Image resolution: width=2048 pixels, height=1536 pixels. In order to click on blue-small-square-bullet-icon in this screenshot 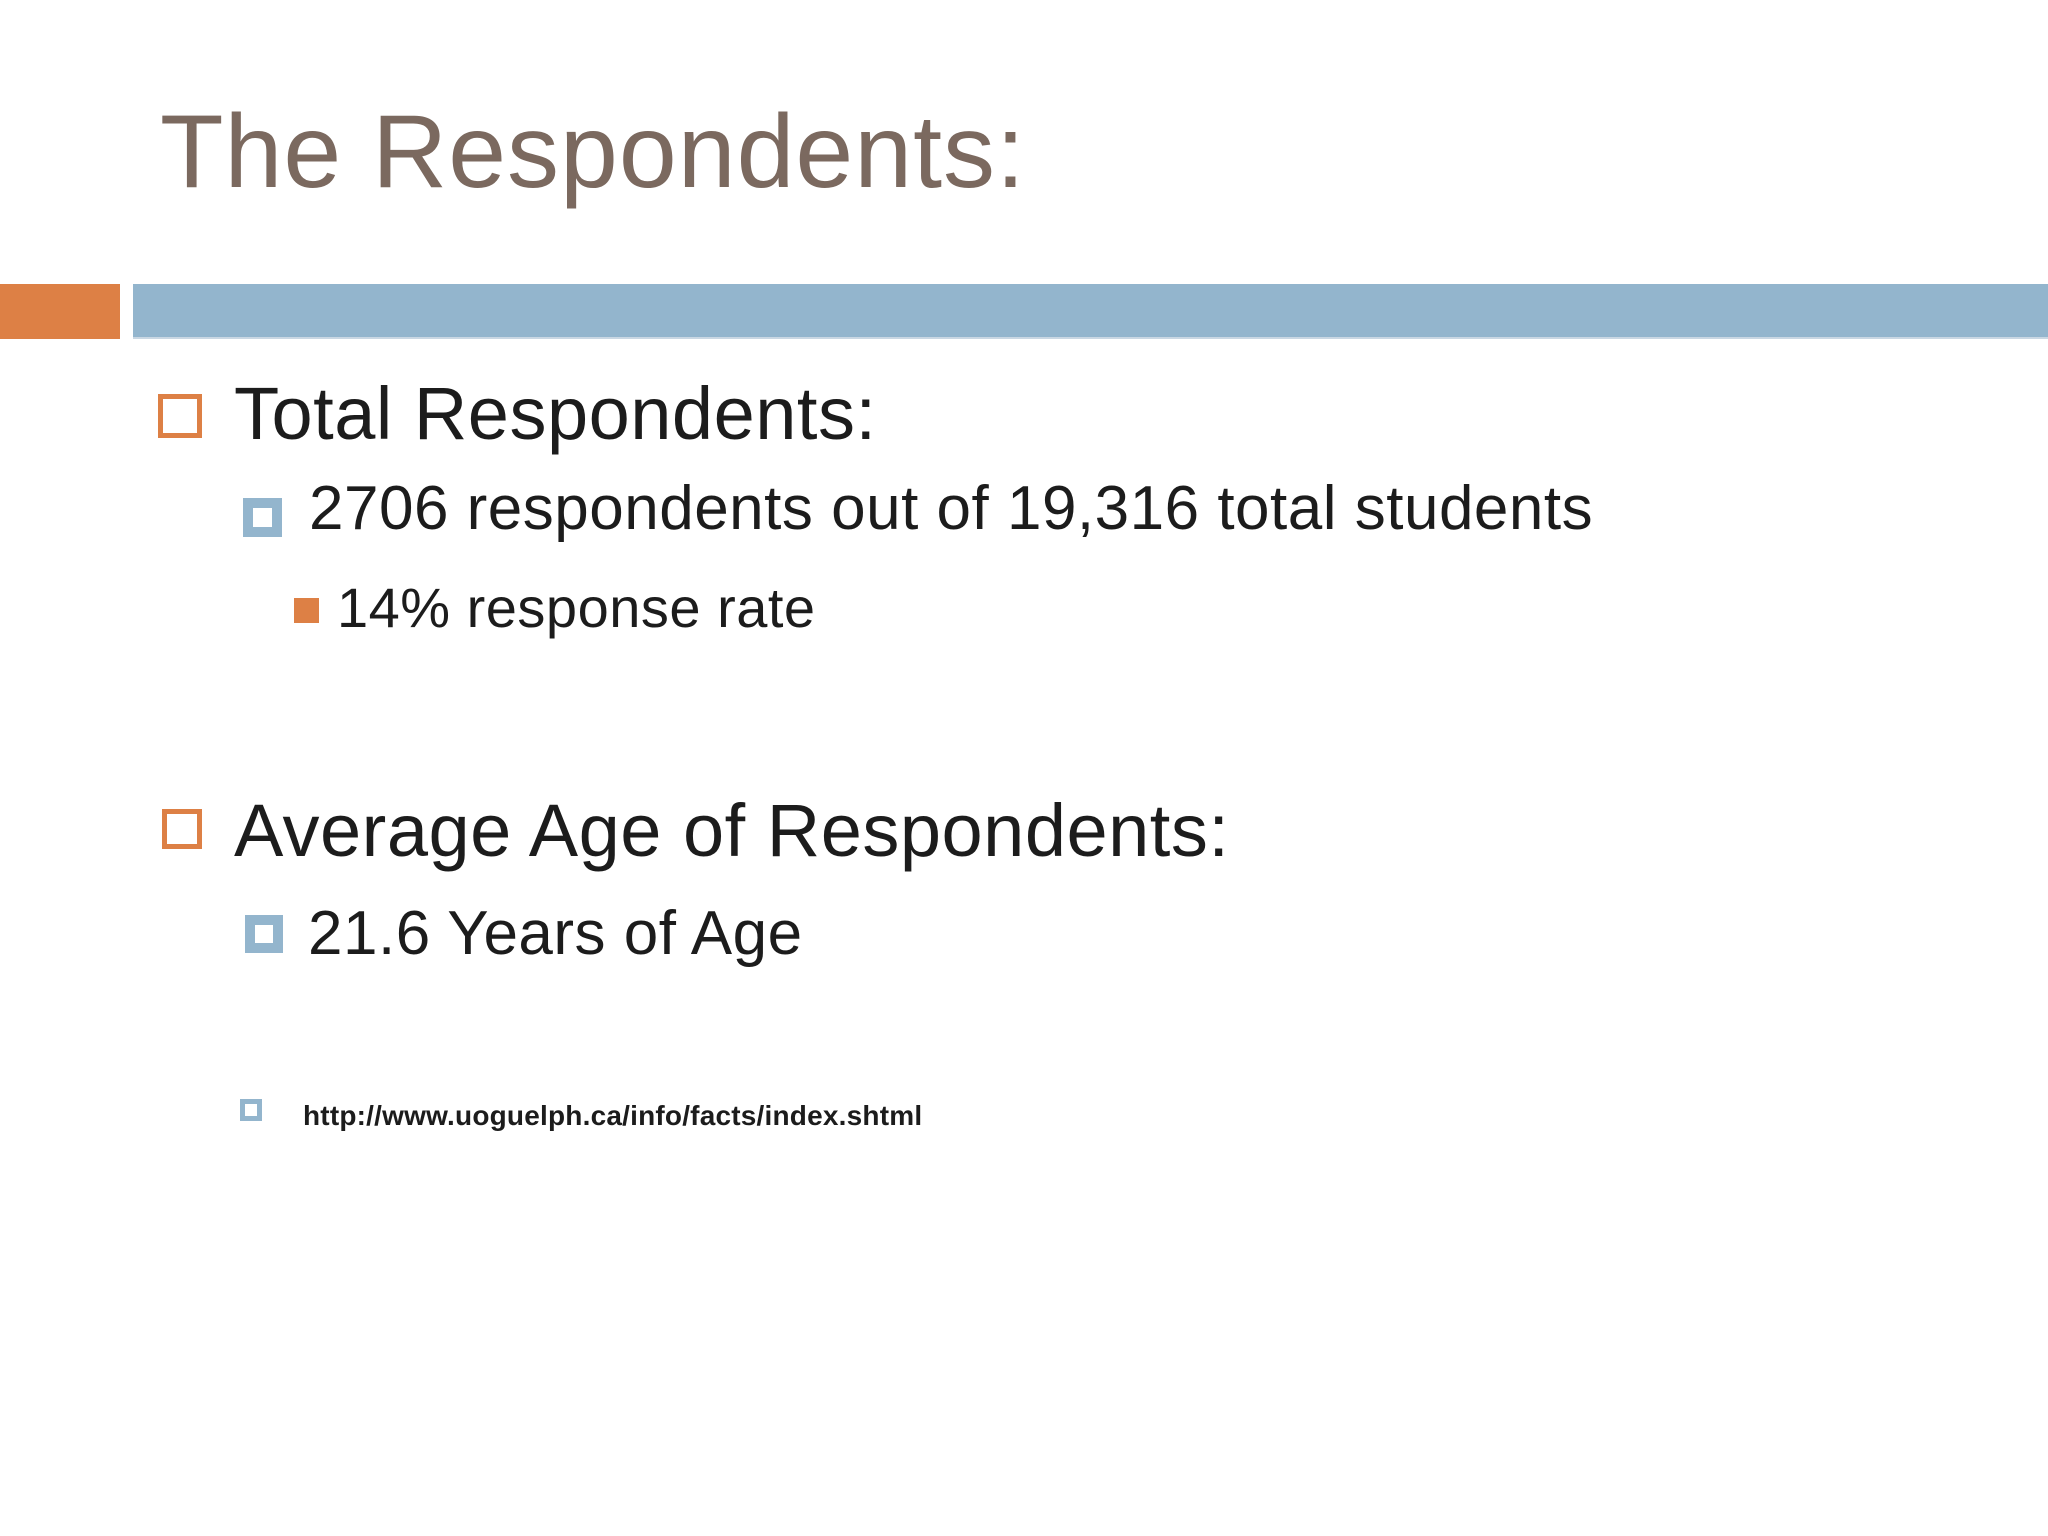, I will do `click(251, 1110)`.